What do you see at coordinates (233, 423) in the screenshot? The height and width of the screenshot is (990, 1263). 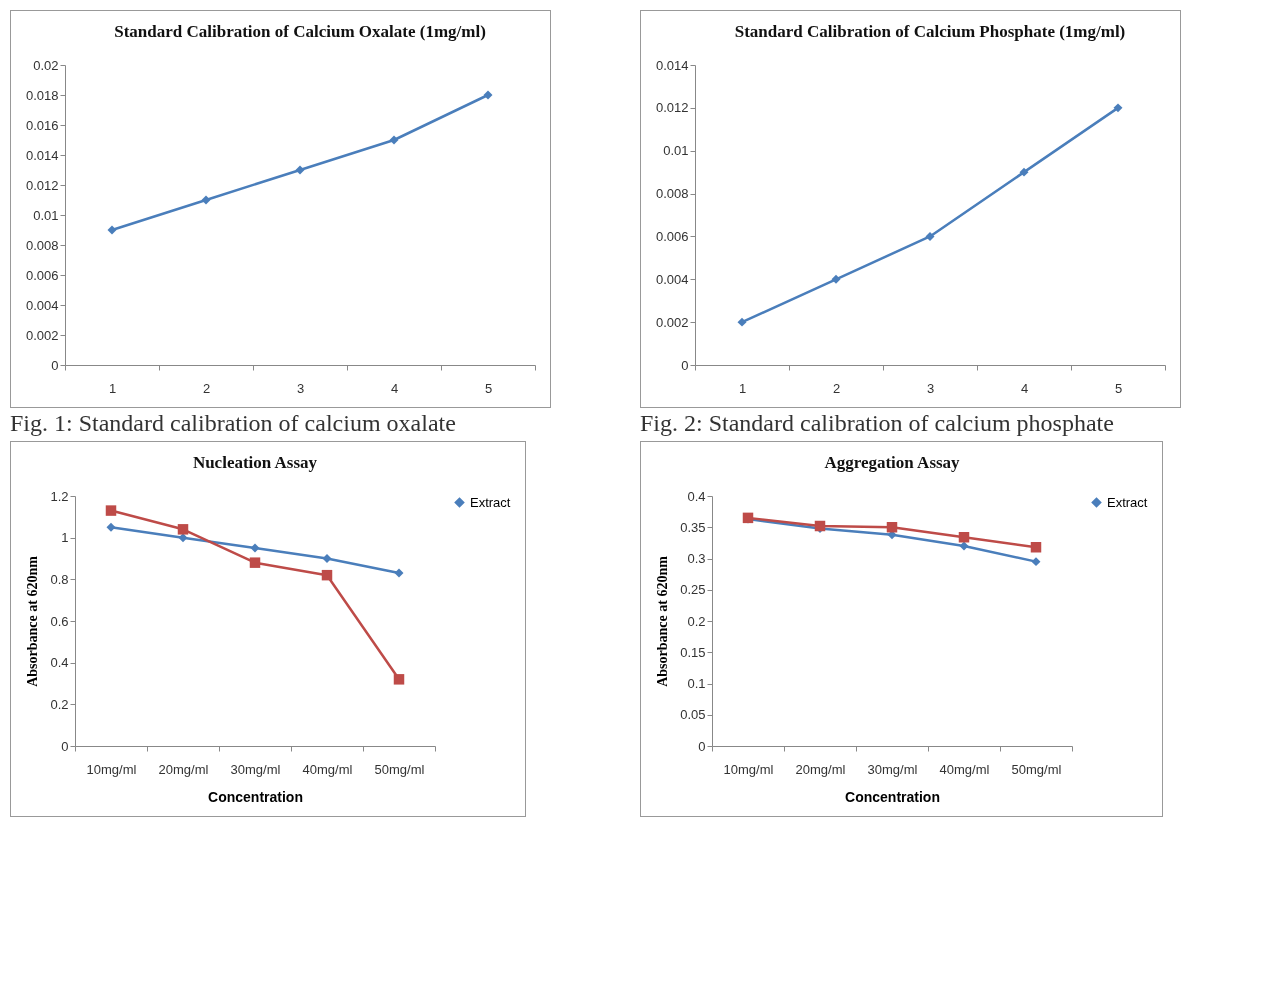 I see `caption: Fig. 1: Standard calibration of calcium oxalate` at bounding box center [233, 423].